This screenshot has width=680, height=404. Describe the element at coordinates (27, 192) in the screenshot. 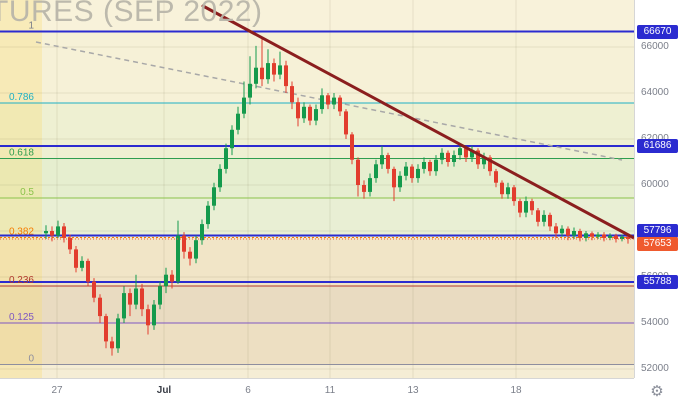

I see `fib-label-0.5: 0.5` at that location.